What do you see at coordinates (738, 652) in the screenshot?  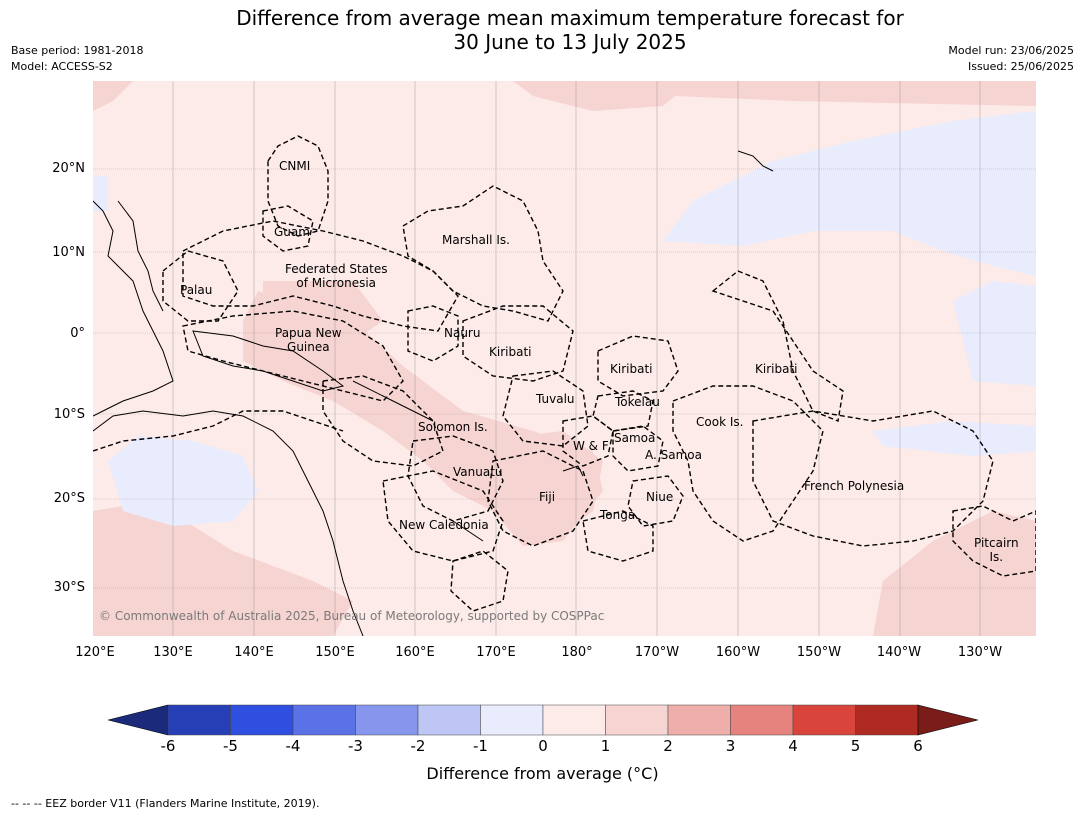 I see `lon-label-160w: 160°W` at bounding box center [738, 652].